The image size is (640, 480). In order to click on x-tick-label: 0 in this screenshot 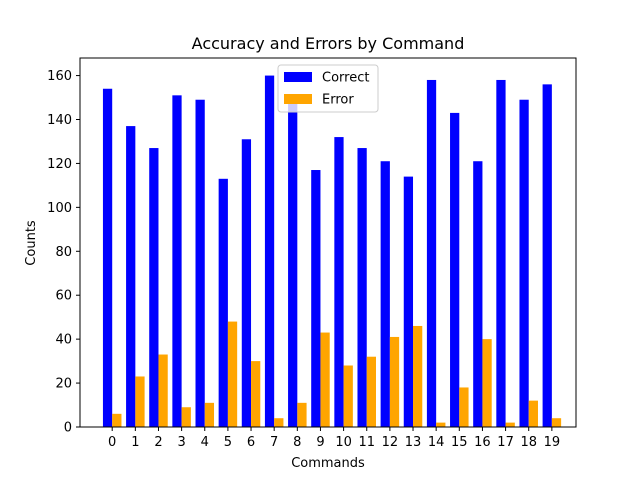, I will do `click(112, 442)`.